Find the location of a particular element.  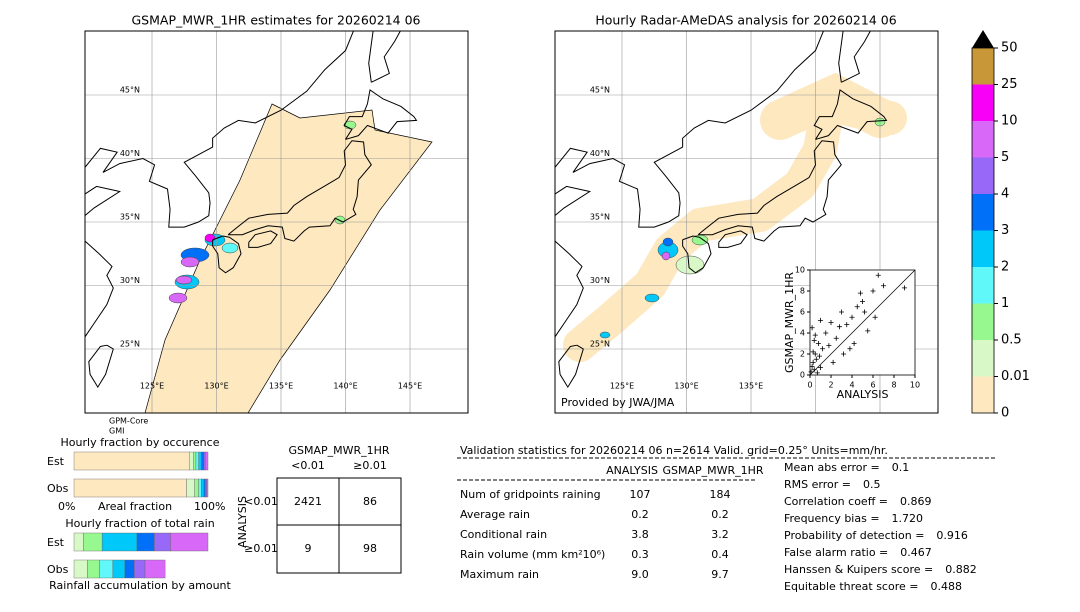

colorbar-extend is located at coordinates (983, 39).